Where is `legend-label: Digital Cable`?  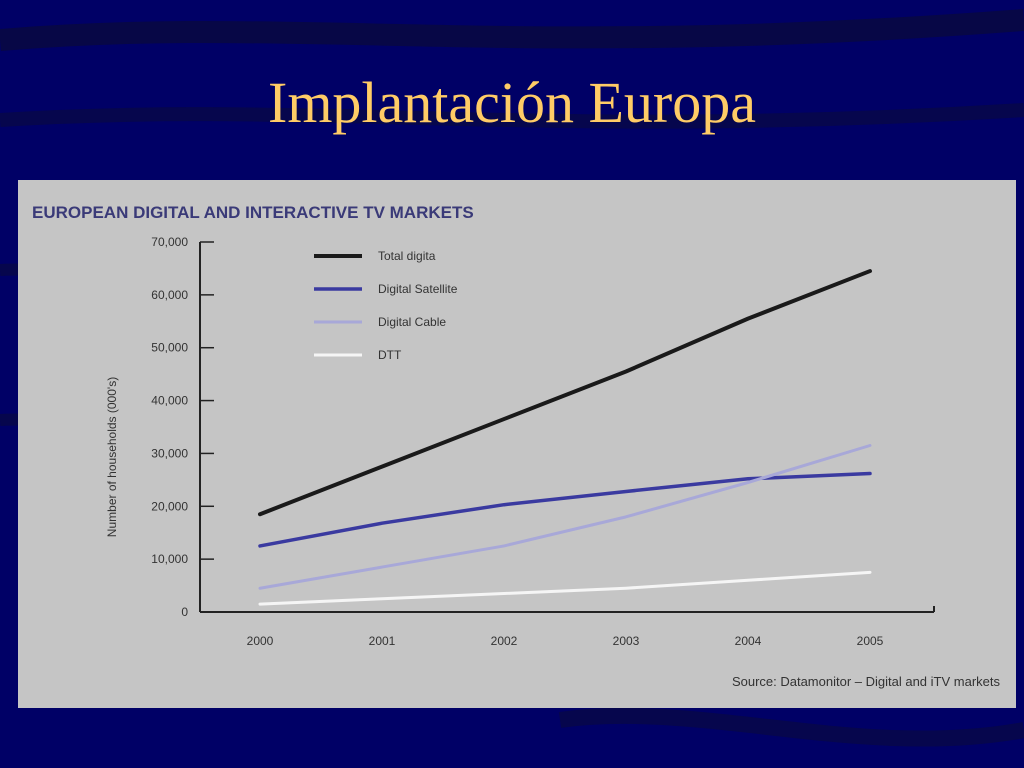 legend-label: Digital Cable is located at coordinates (412, 322).